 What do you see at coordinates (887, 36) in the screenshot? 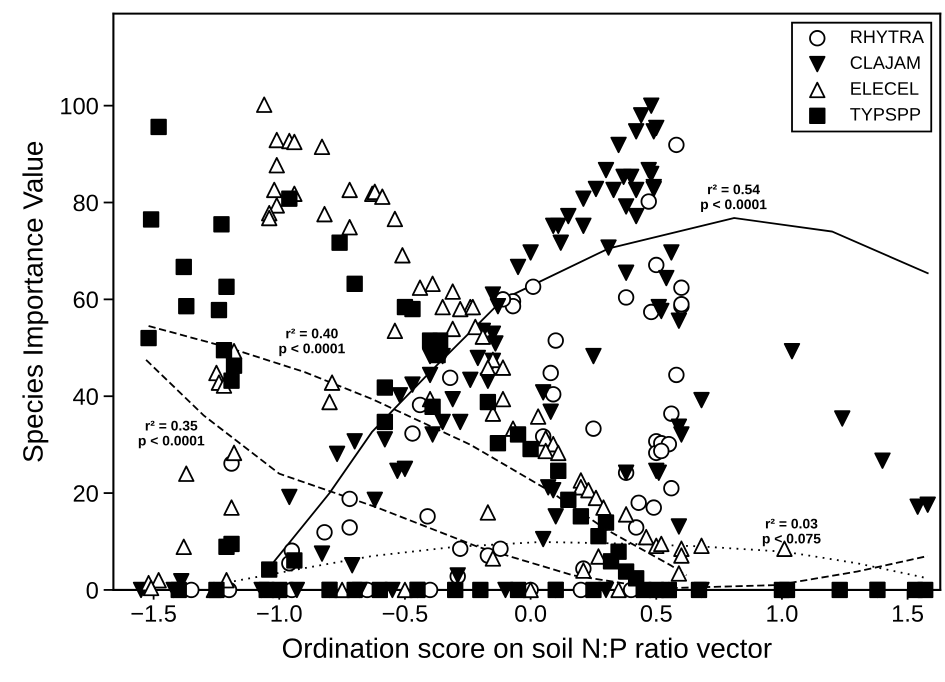
I see `legend-label: RHYTRA` at bounding box center [887, 36].